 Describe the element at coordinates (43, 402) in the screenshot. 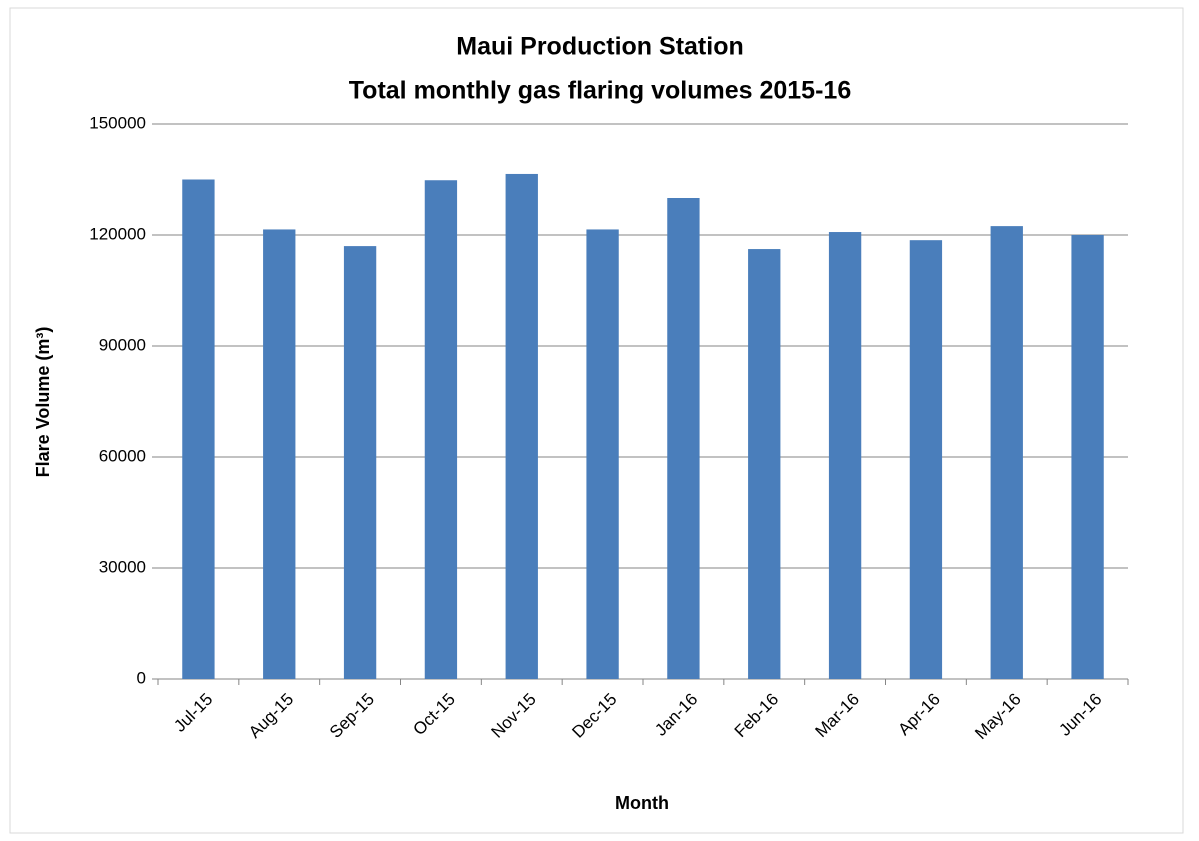

I see `y-axis-title: Flare Volume (m³)` at that location.